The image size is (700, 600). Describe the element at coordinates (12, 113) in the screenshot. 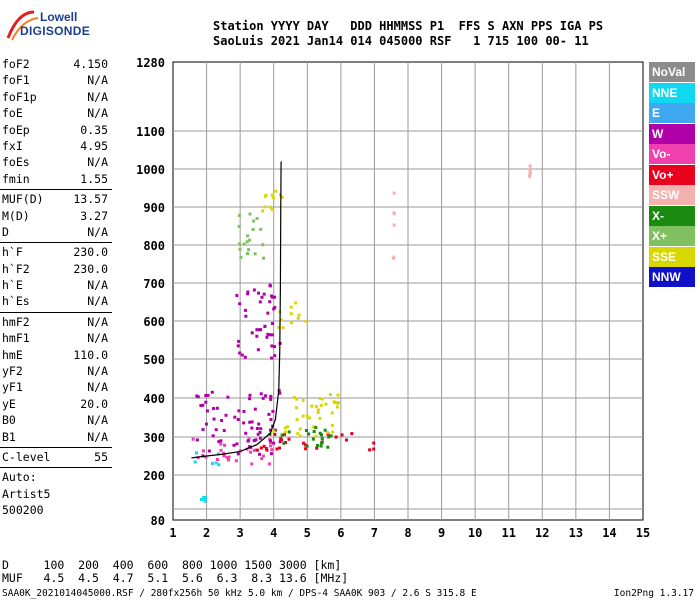

I see `param-name: foE` at that location.